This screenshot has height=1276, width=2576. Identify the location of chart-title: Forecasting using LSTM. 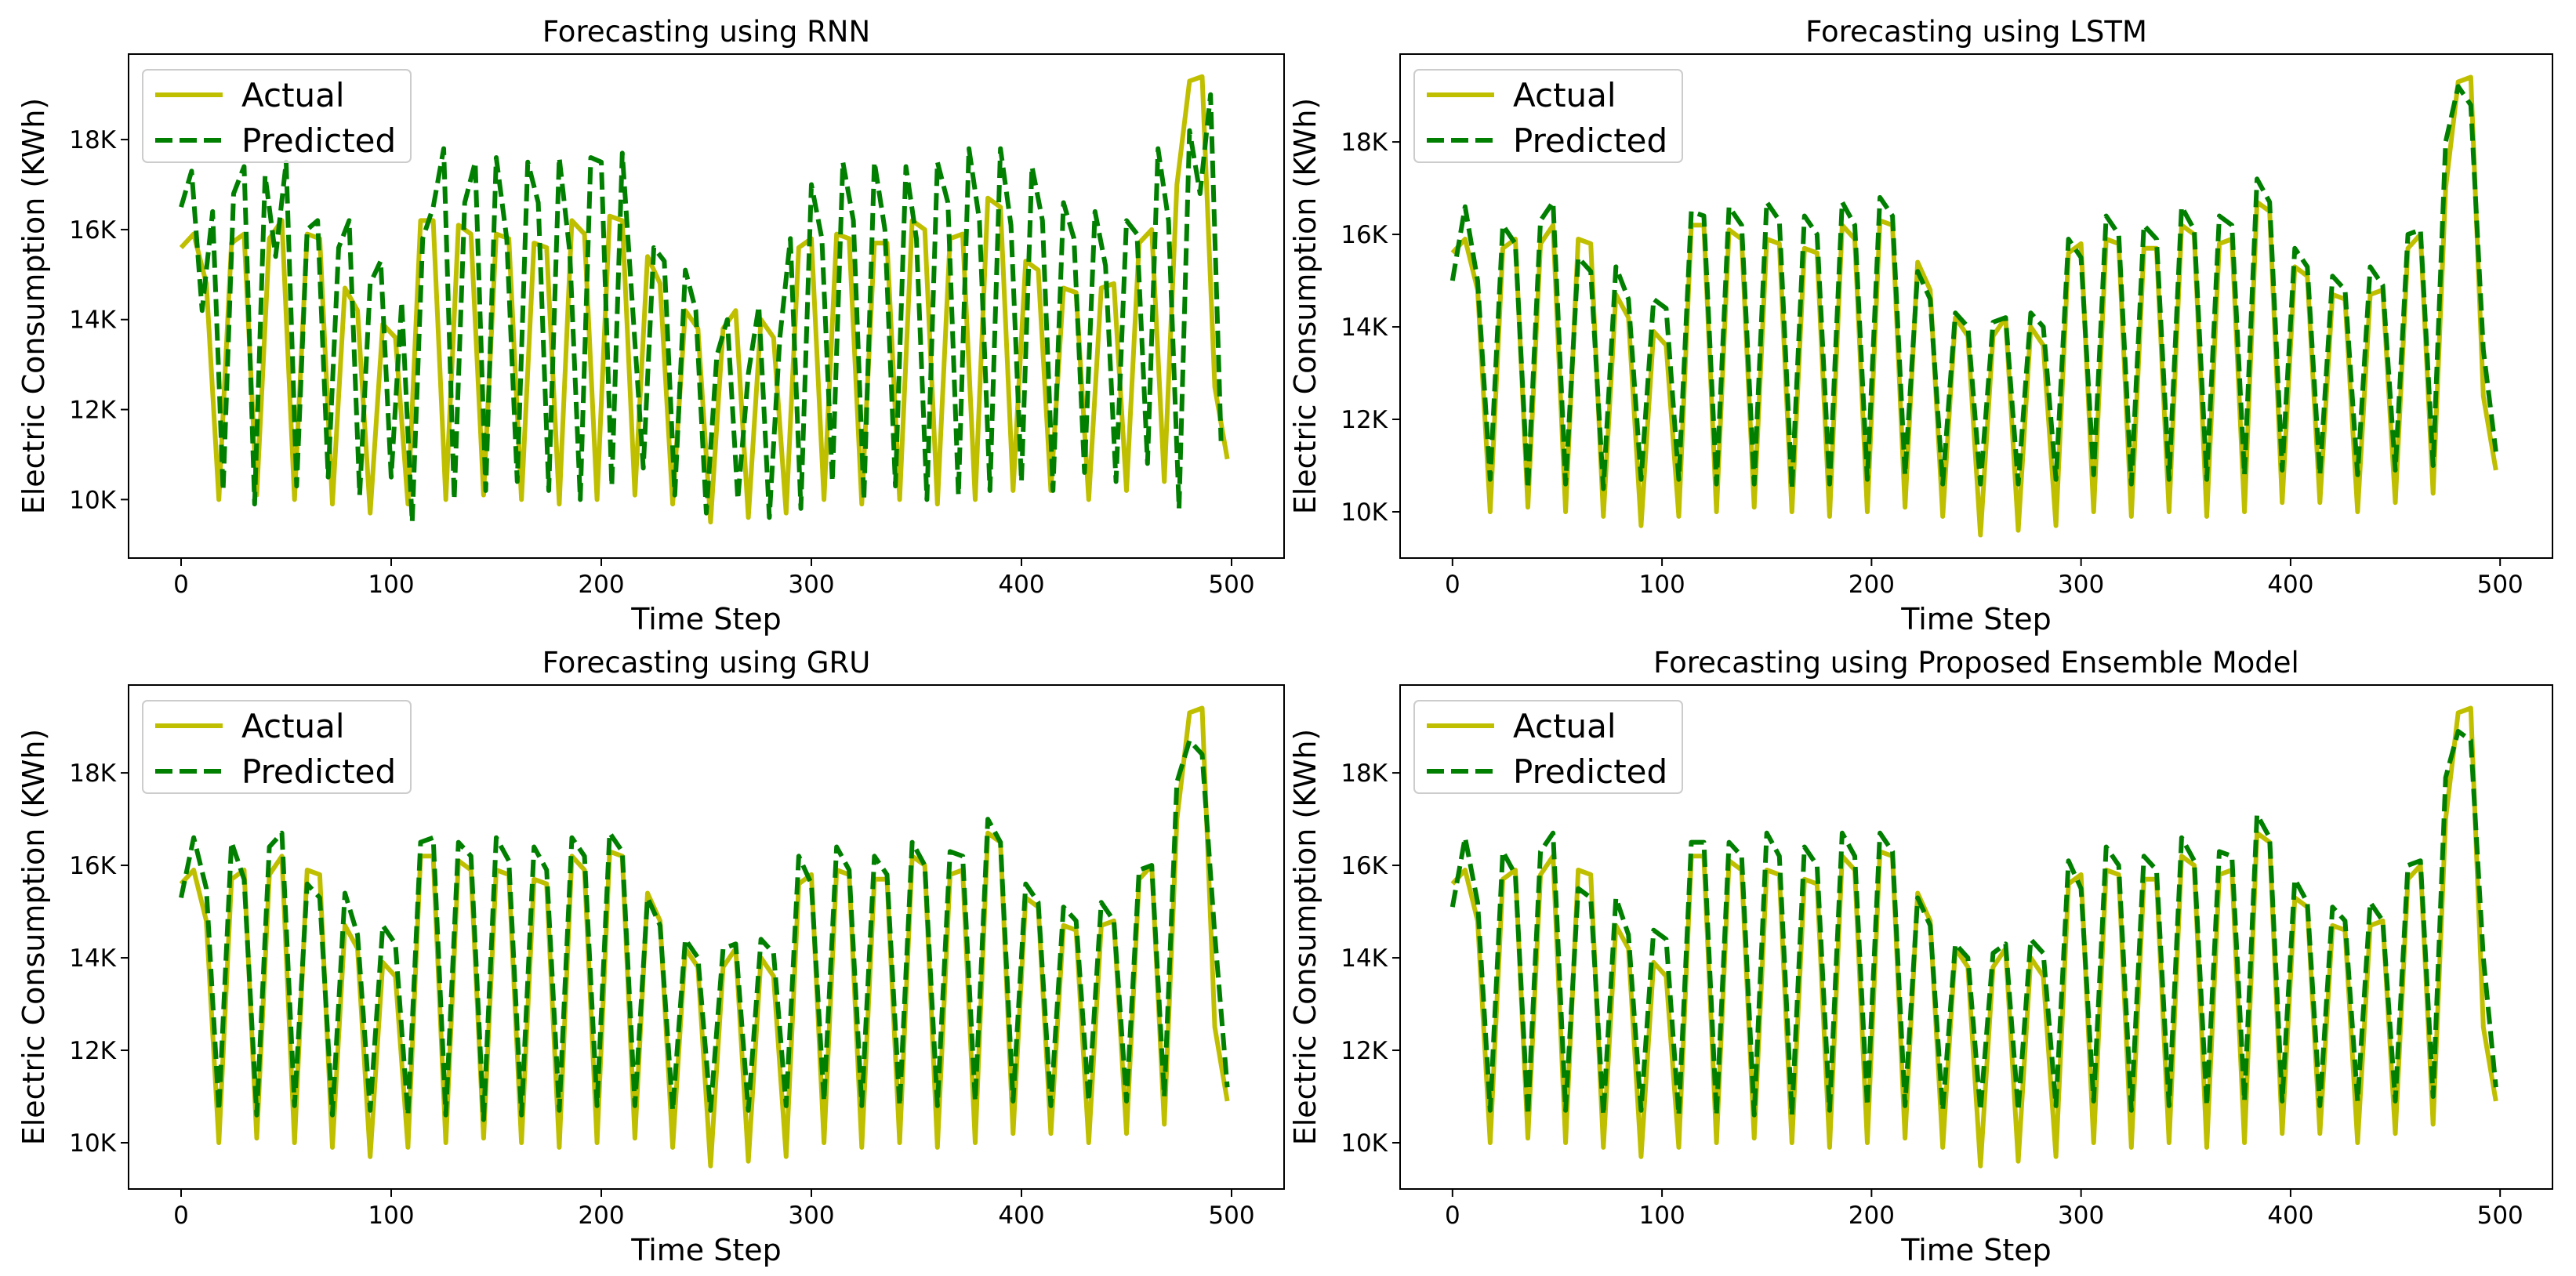
(1976, 32).